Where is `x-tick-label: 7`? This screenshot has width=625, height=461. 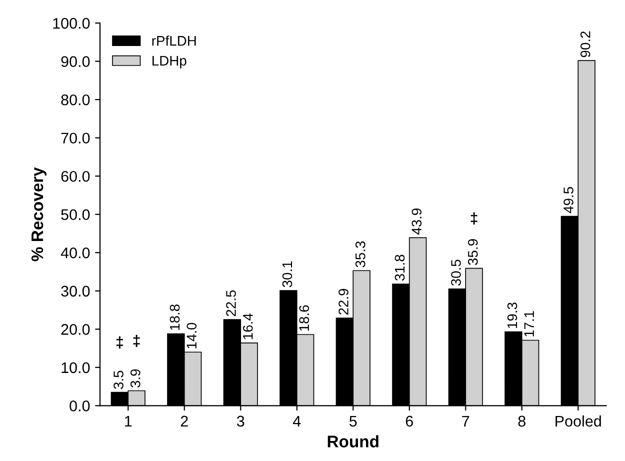 x-tick-label: 7 is located at coordinates (466, 421).